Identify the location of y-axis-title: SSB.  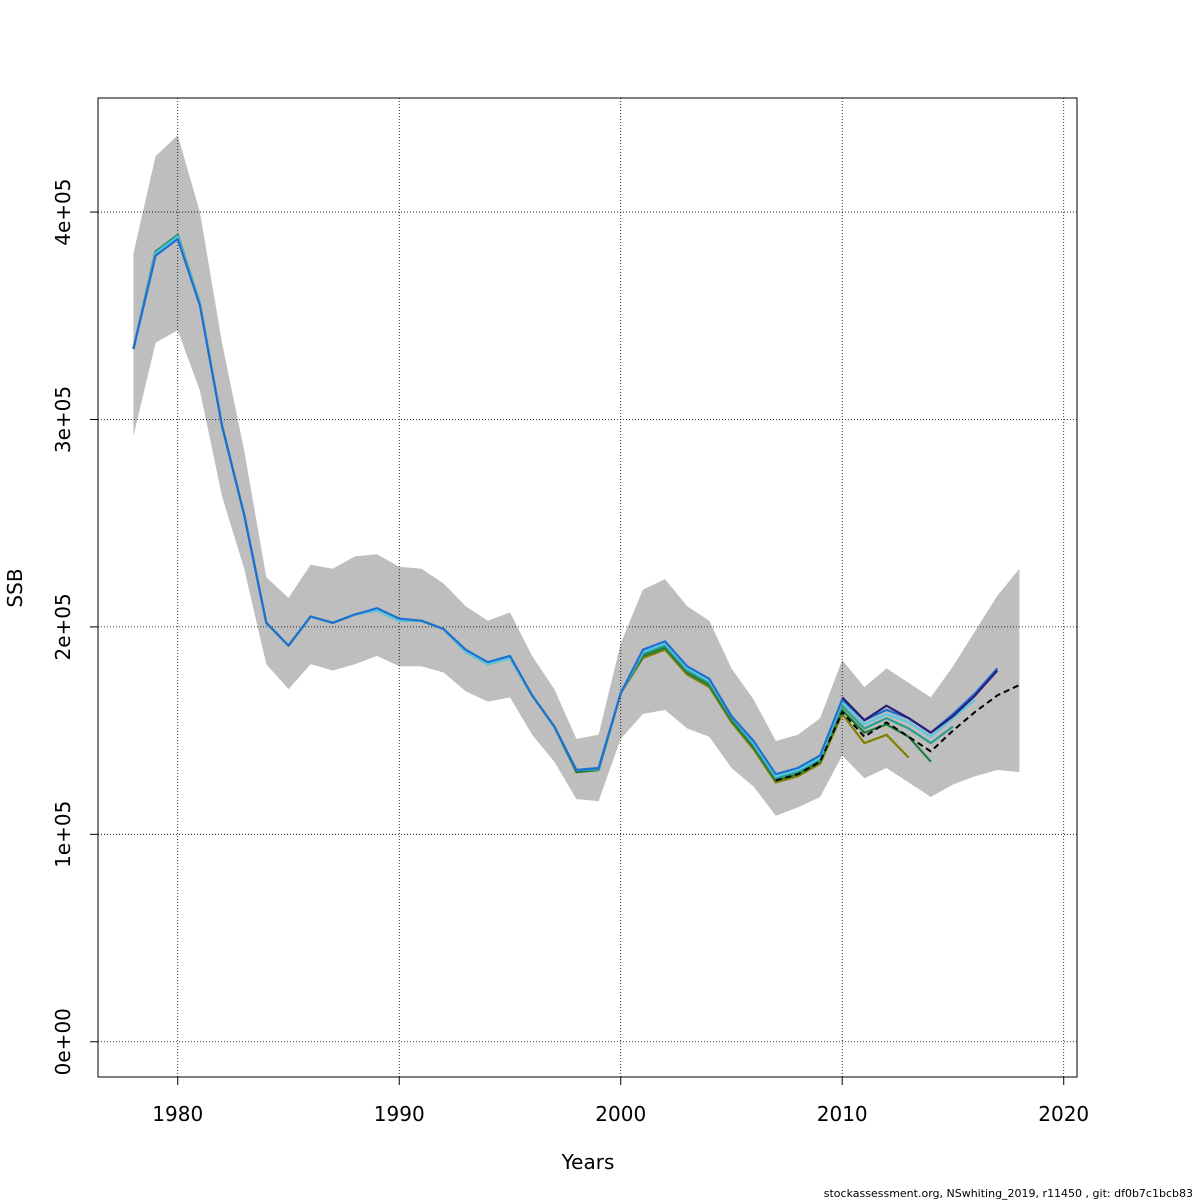
(15, 587).